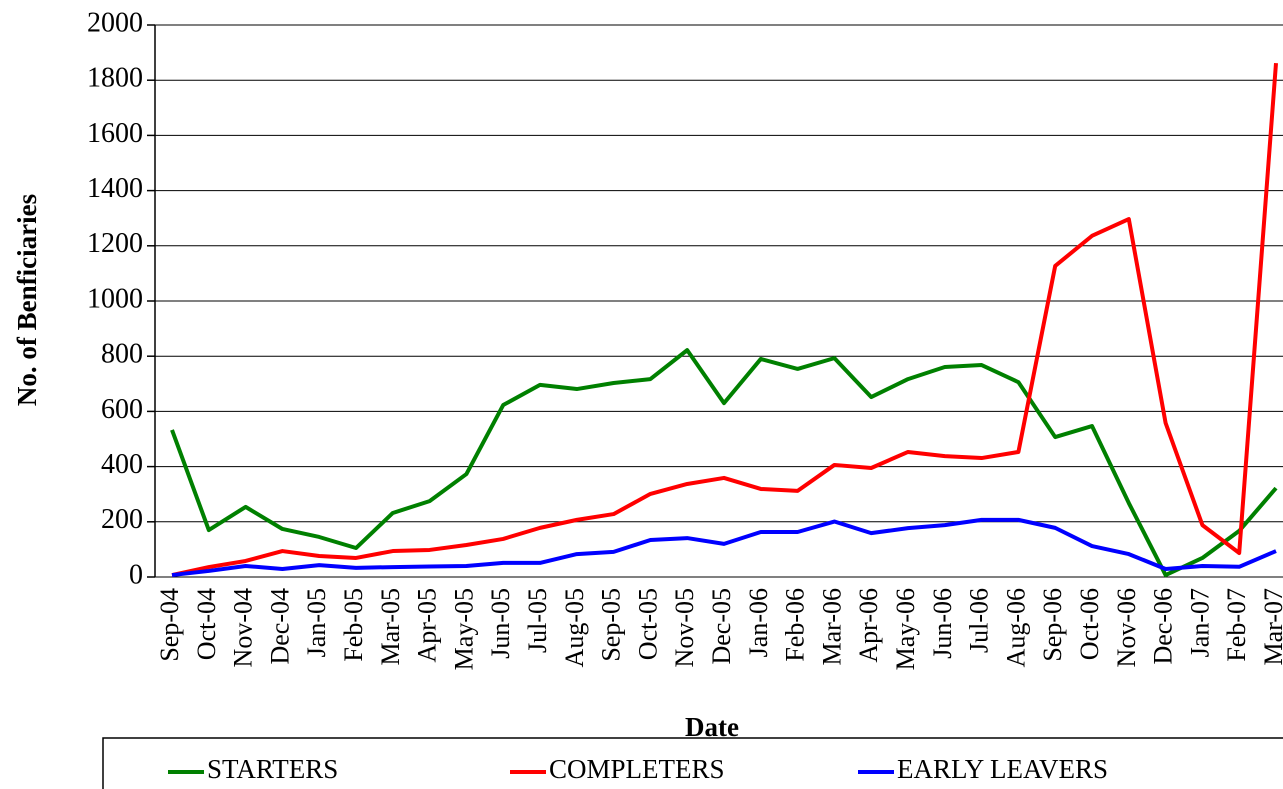 This screenshot has height=789, width=1283. What do you see at coordinates (463, 629) in the screenshot?
I see `x-tick-label: May-05` at bounding box center [463, 629].